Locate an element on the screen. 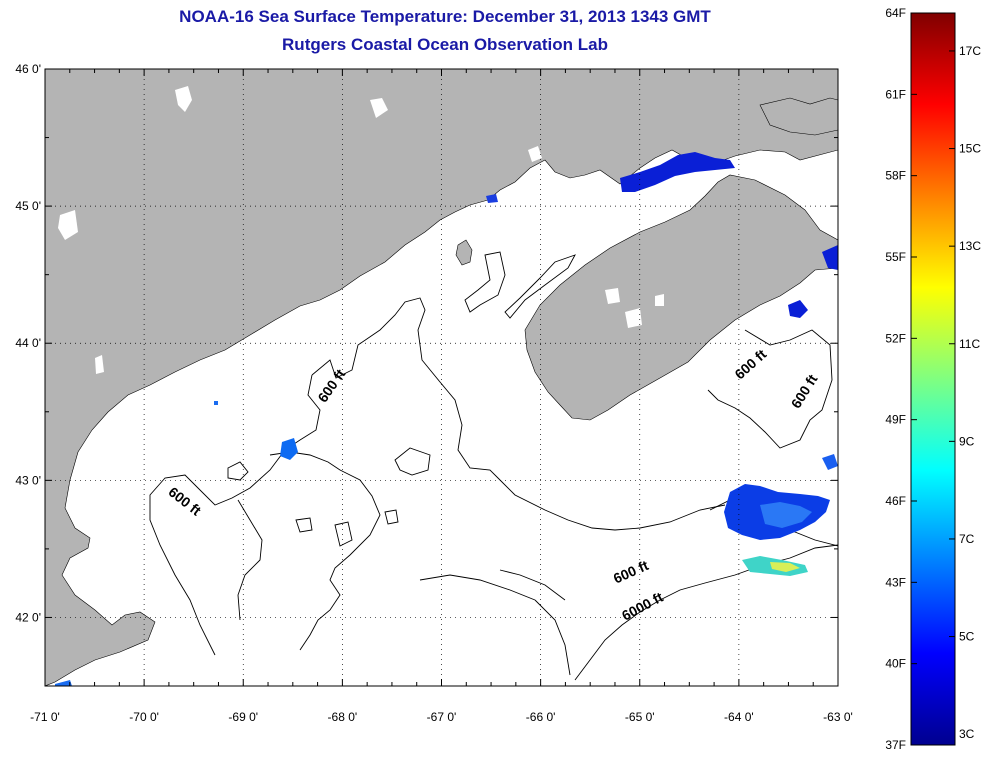 This screenshot has width=984, height=761. sst-patch-east-small is located at coordinates (830, 462).